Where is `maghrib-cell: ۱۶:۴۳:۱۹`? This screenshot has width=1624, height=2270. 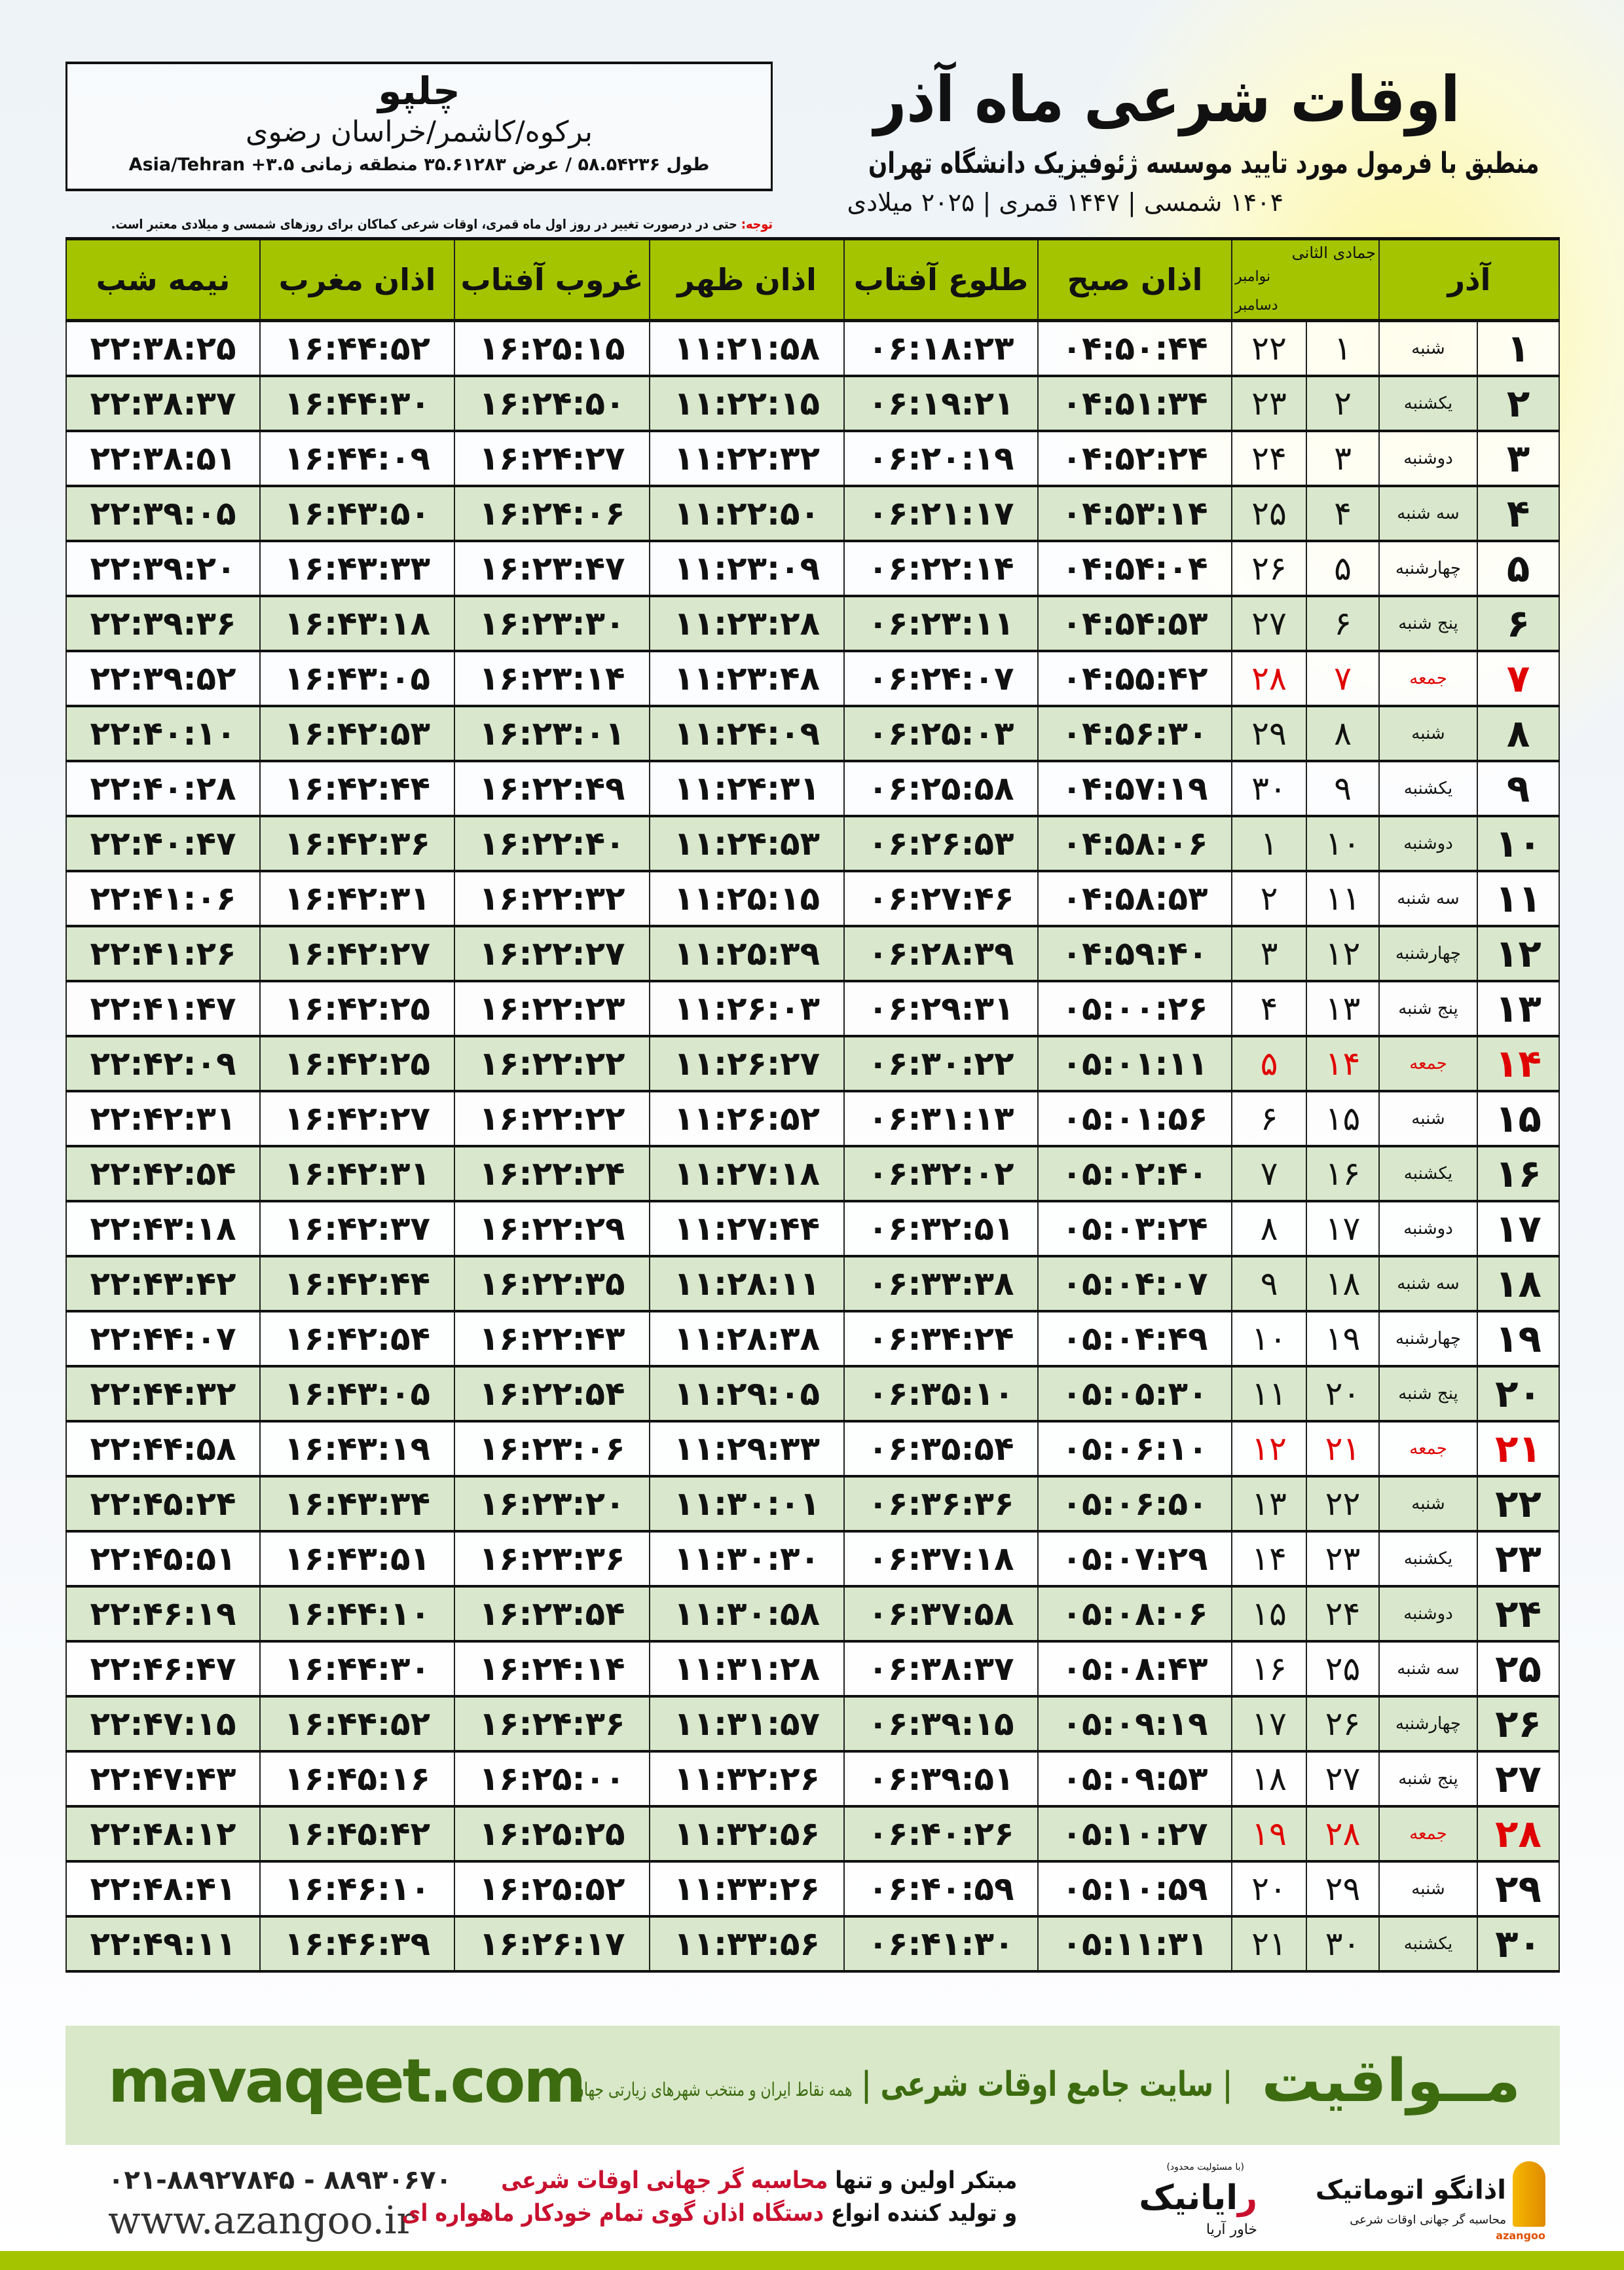 maghrib-cell: ۱۶:۴۳:۱۹ is located at coordinates (357, 1449).